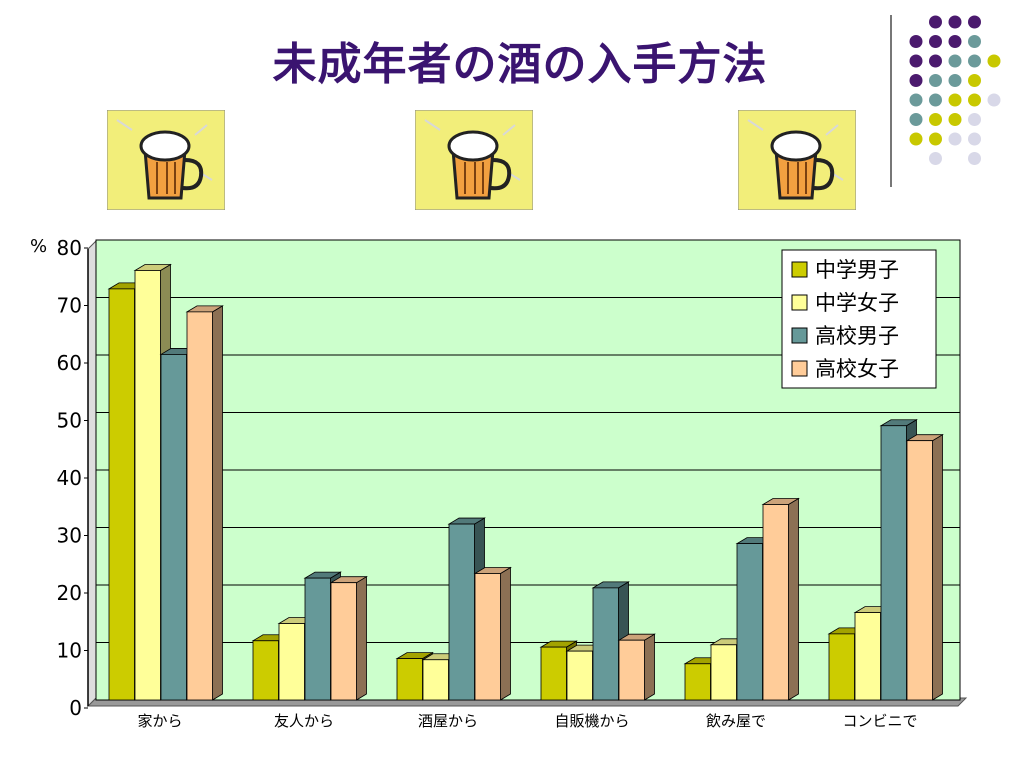  I want to click on divider-line, so click(891, 101).